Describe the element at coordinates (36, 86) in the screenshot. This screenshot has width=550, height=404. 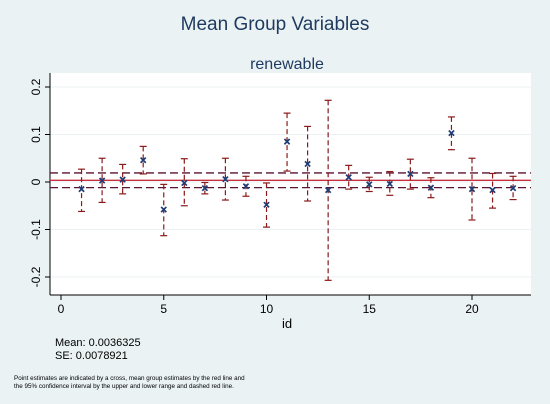
I see `y-tick-label: 0.2` at that location.